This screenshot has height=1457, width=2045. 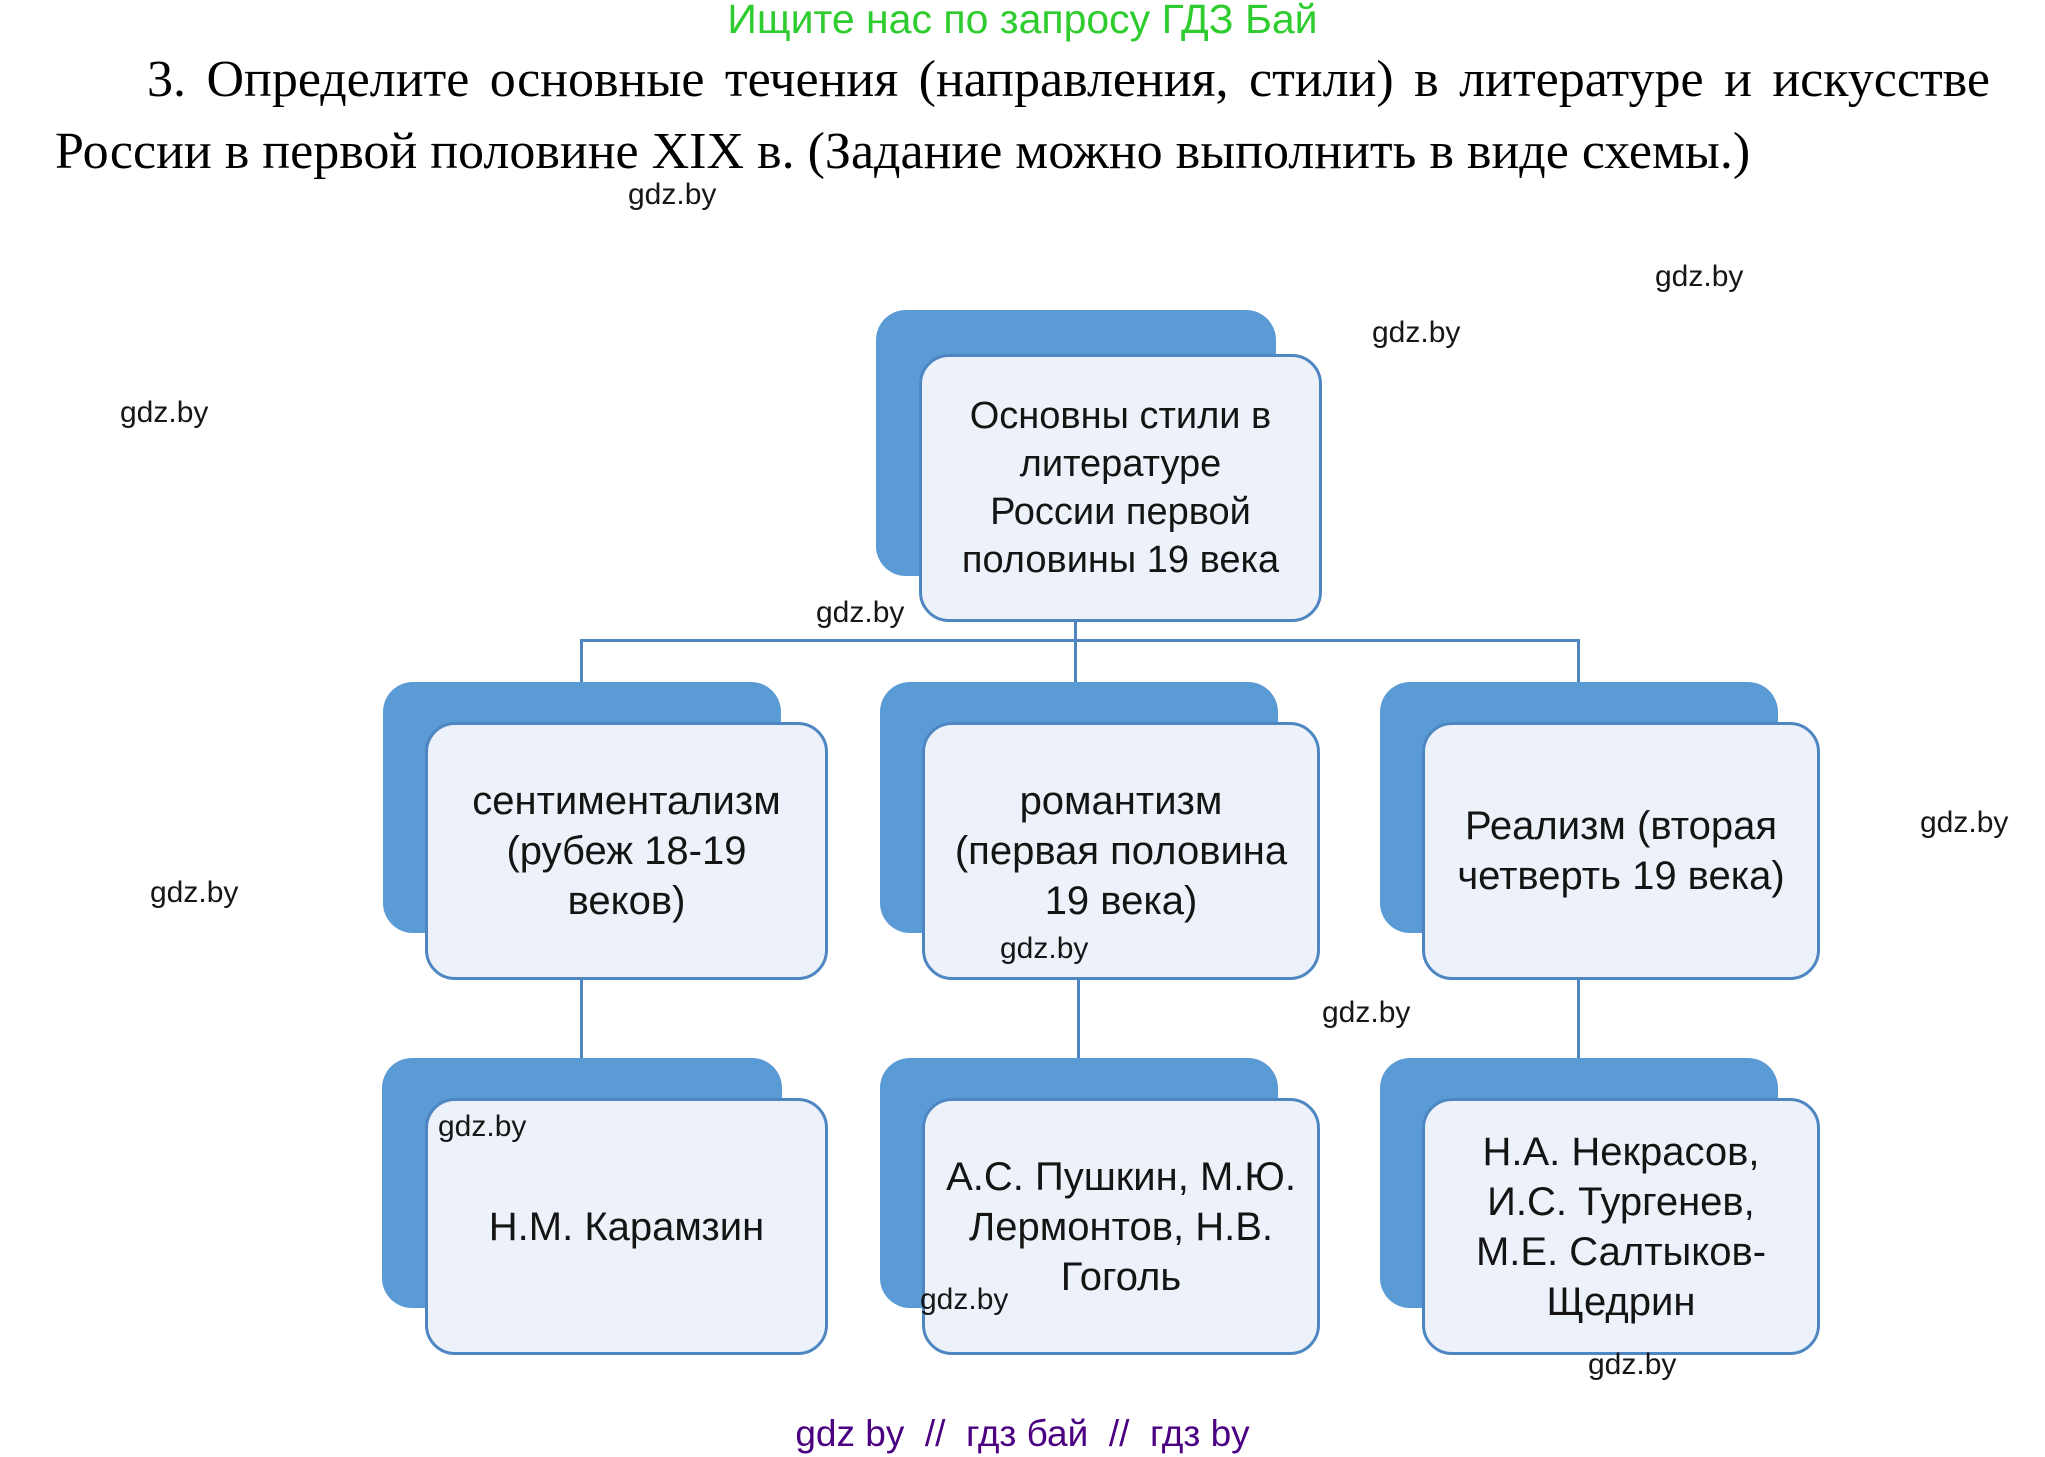 I want to click on connector-realism-authors, so click(x=1578, y=995).